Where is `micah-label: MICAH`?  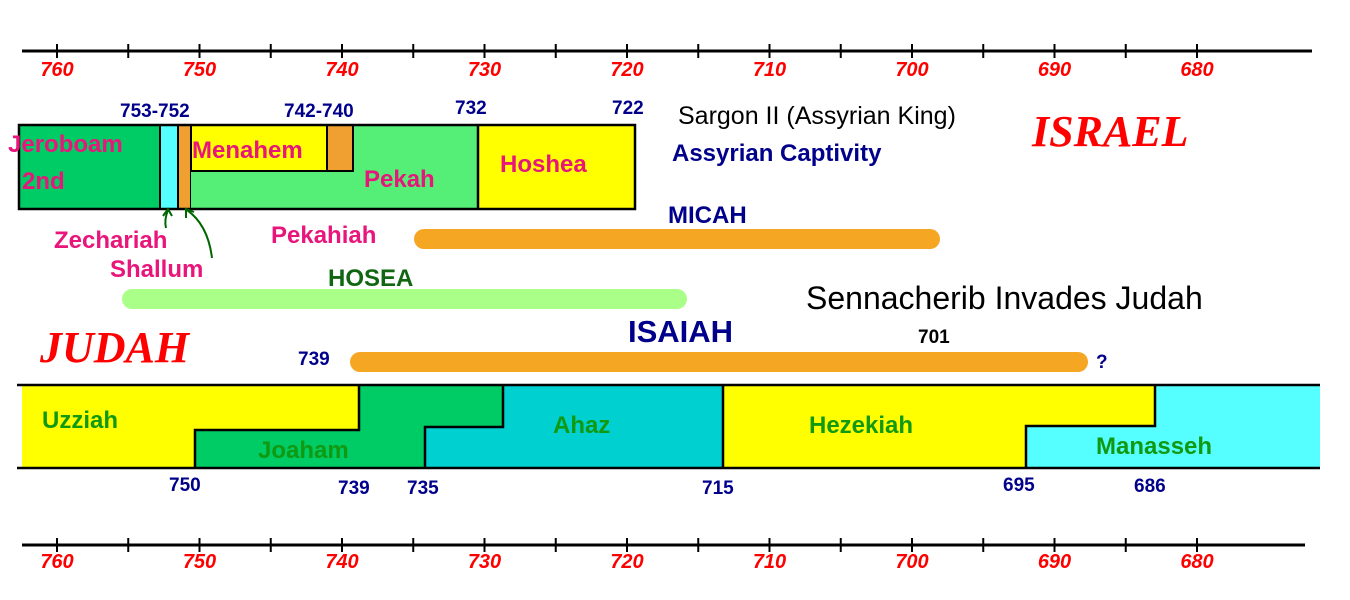 micah-label: MICAH is located at coordinates (707, 215).